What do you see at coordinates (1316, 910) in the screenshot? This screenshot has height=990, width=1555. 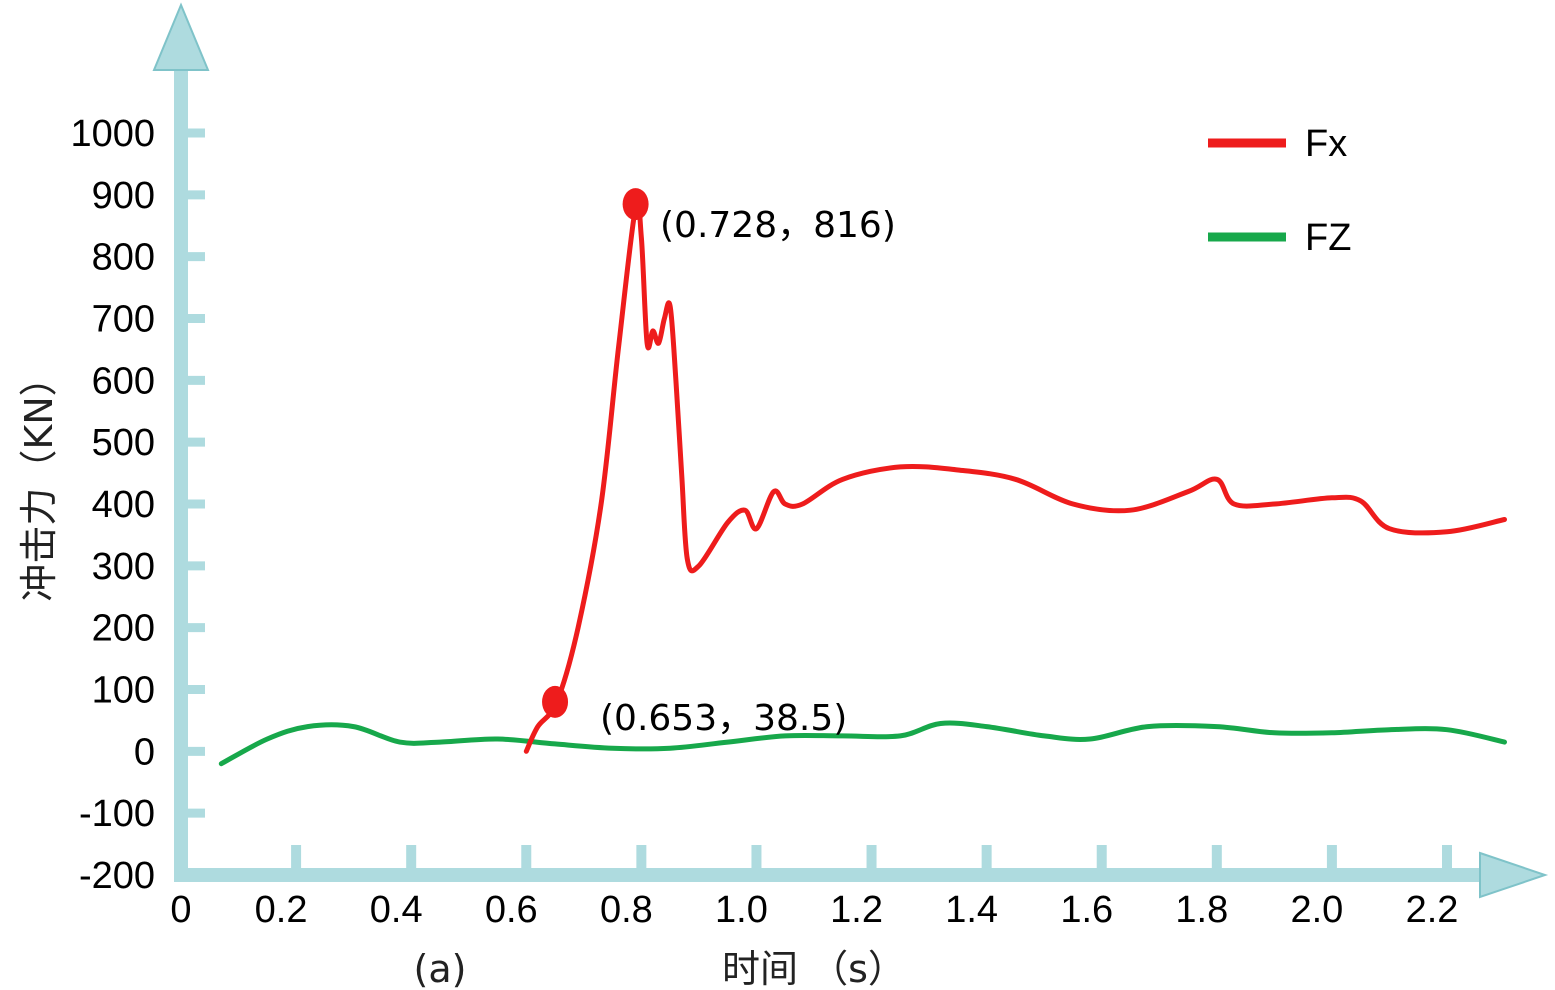 I see `x-tick-label: 2.0` at bounding box center [1316, 910].